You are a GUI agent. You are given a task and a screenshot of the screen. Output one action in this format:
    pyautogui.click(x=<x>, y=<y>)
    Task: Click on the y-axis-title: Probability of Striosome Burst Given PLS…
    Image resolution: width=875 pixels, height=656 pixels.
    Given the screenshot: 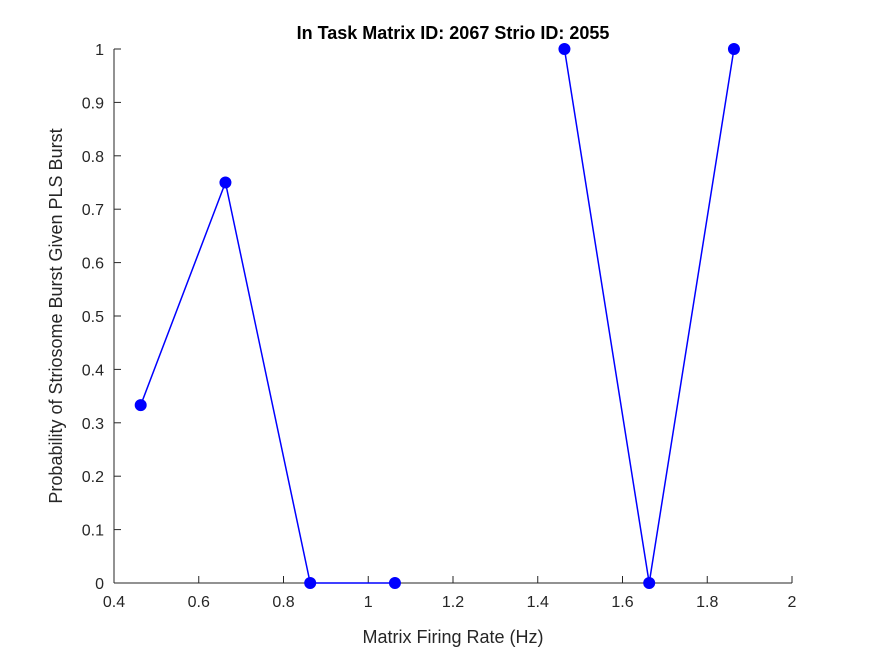 What is the action you would take?
    pyautogui.click(x=56, y=315)
    